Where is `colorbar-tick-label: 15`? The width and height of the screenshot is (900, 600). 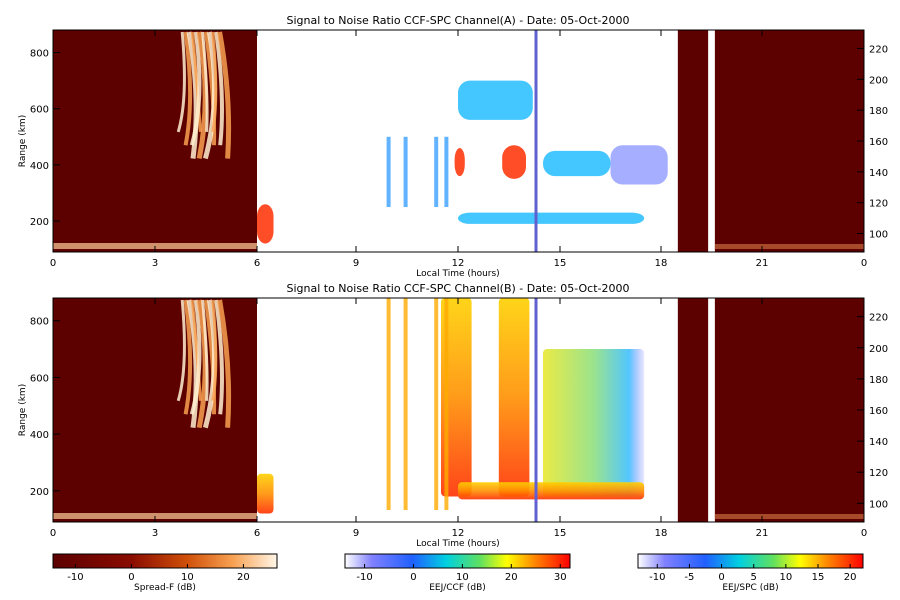
colorbar-tick-label: 15 is located at coordinates (818, 577).